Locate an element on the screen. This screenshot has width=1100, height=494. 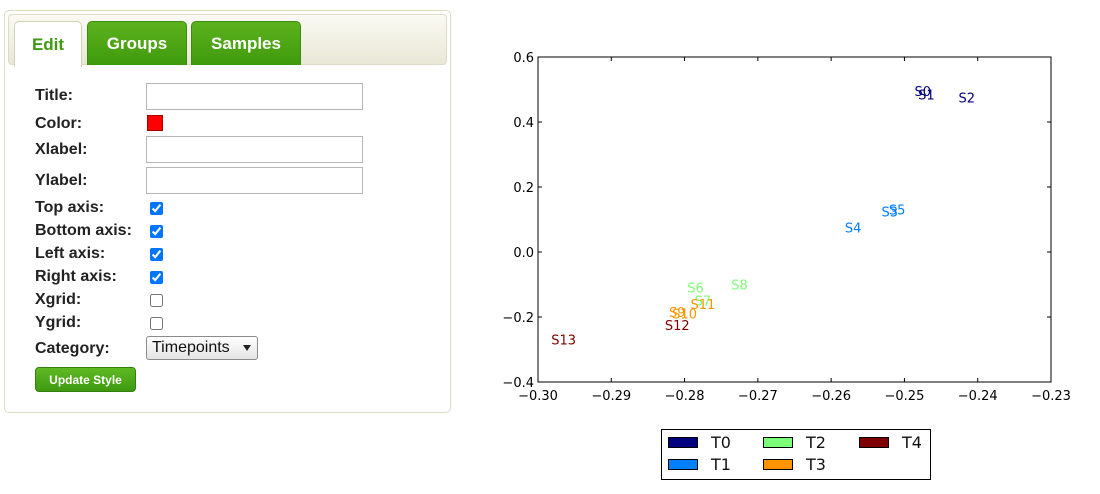
data-point-label: S10 is located at coordinates (684, 315).